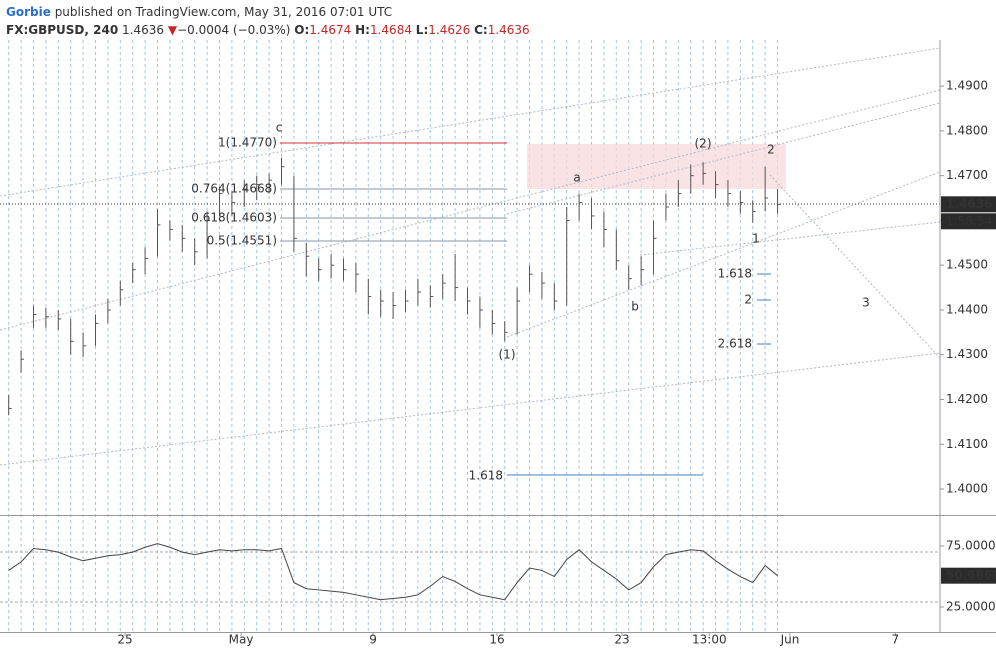 The height and width of the screenshot is (654, 996). I want to click on symbol: FX:GBPUSD, 240, so click(62, 30).